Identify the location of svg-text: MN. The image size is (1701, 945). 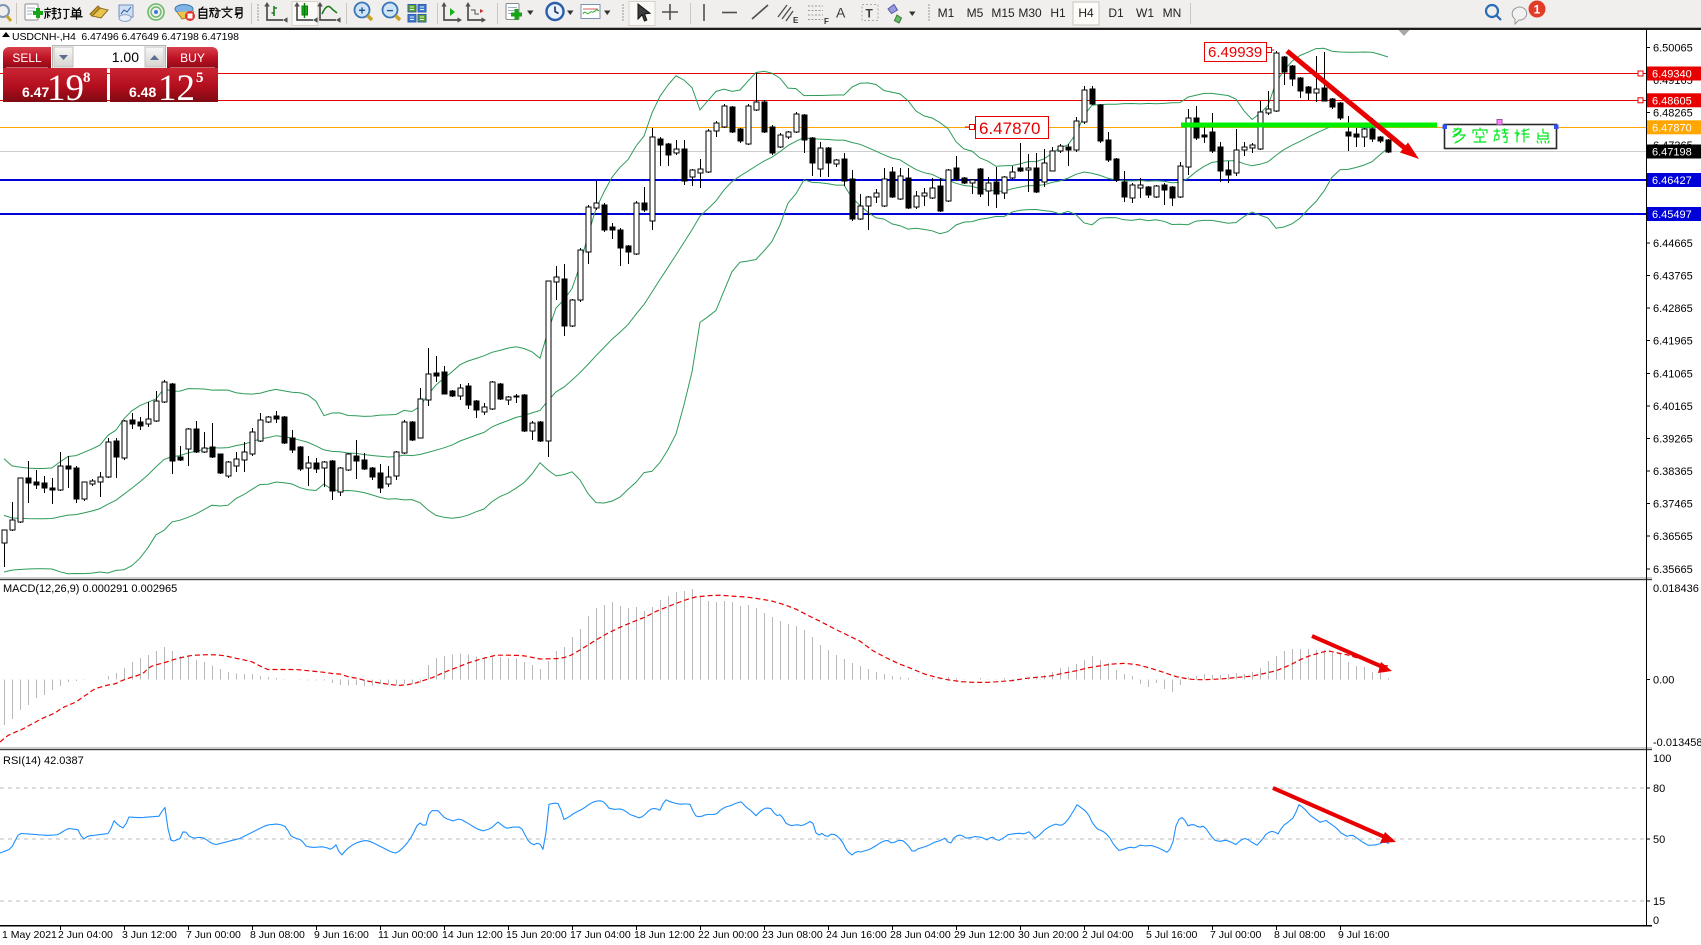
(1172, 13).